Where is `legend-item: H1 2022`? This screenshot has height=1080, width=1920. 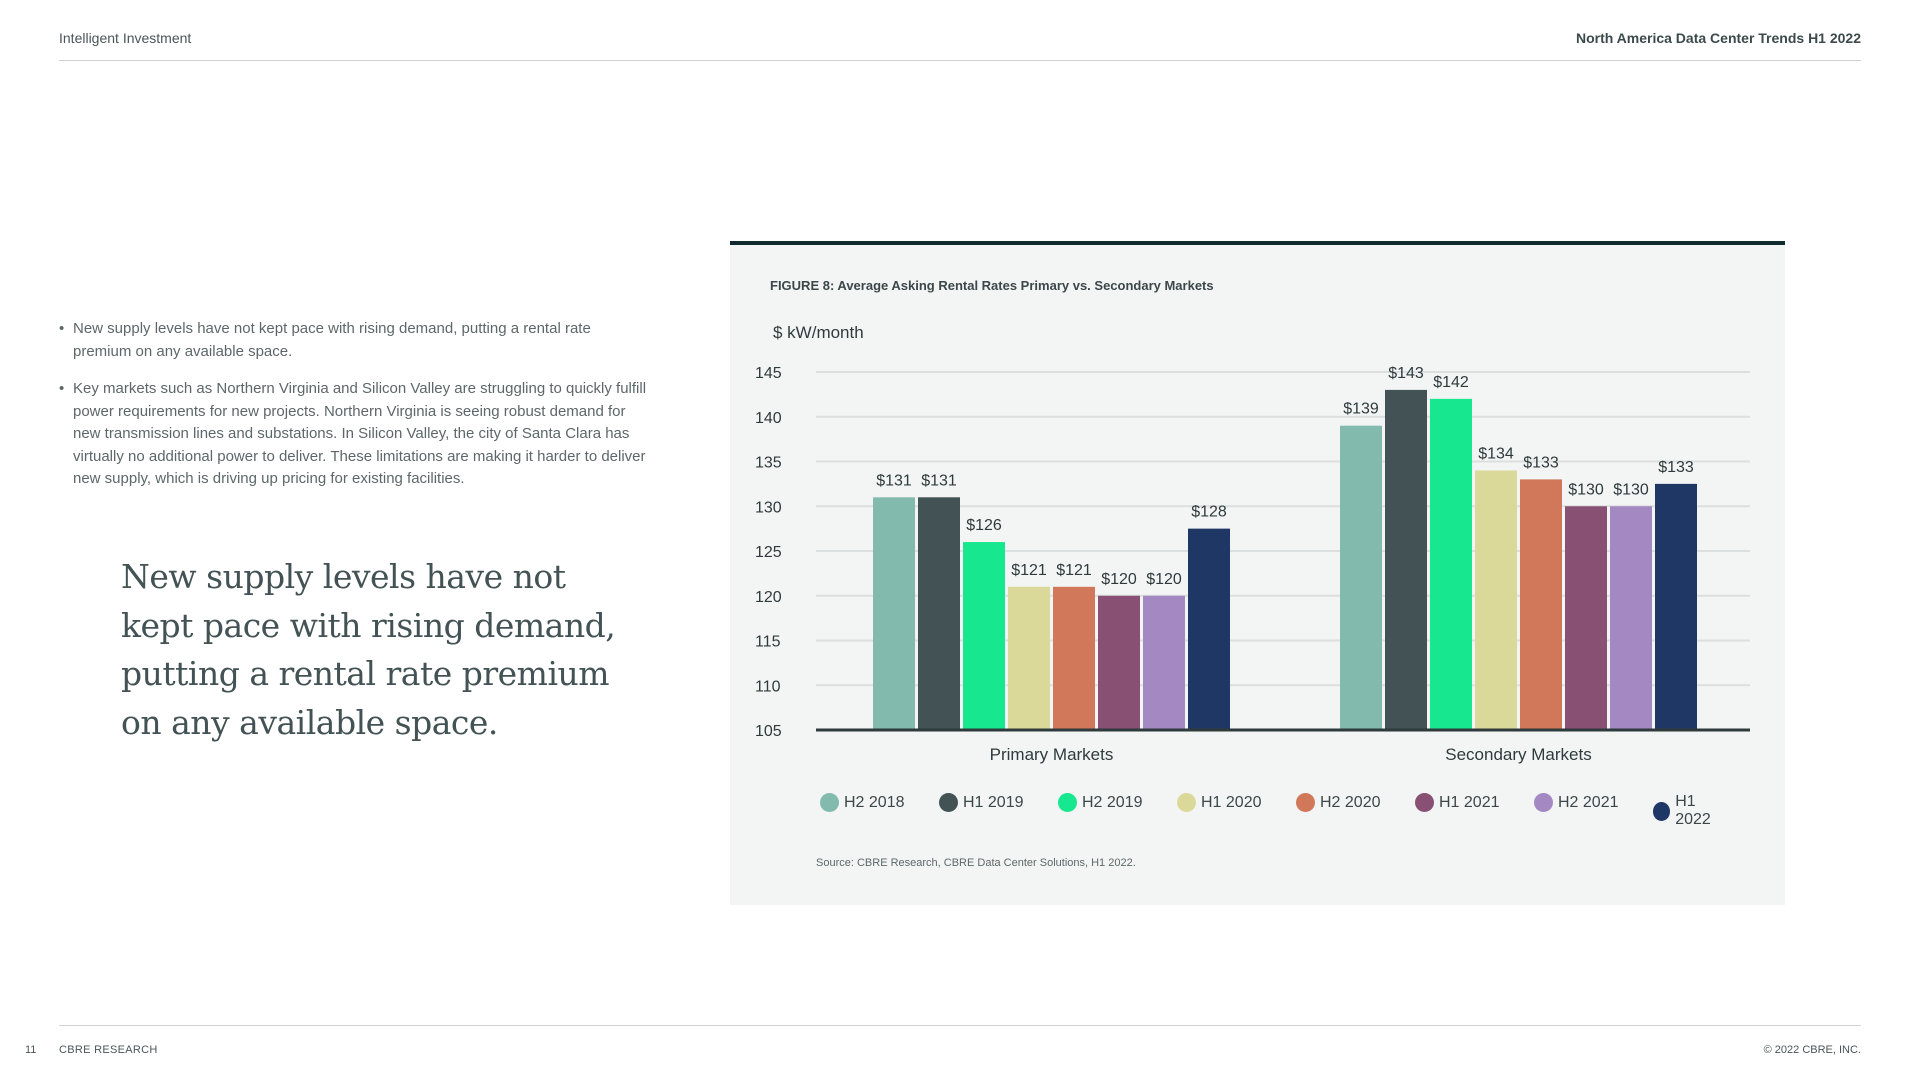
legend-item: H1 2022 is located at coordinates (1691, 811).